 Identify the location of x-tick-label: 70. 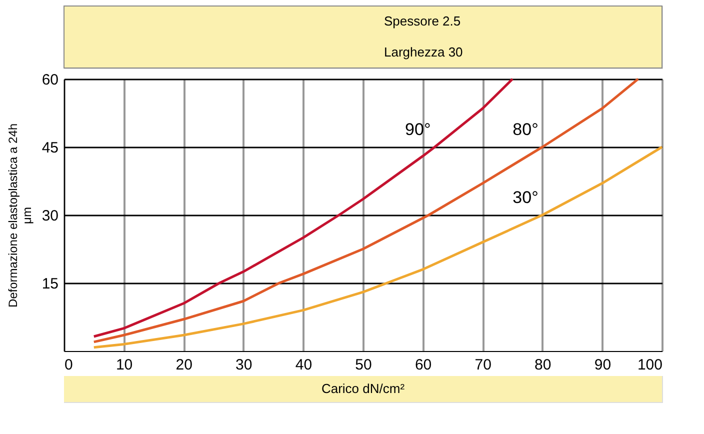
(483, 365).